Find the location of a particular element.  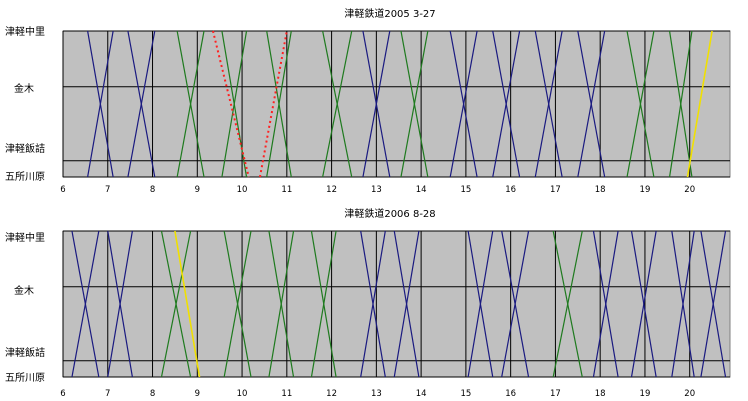

chart-title-top: 津軽鉄道2005 3-27 is located at coordinates (389, 13).